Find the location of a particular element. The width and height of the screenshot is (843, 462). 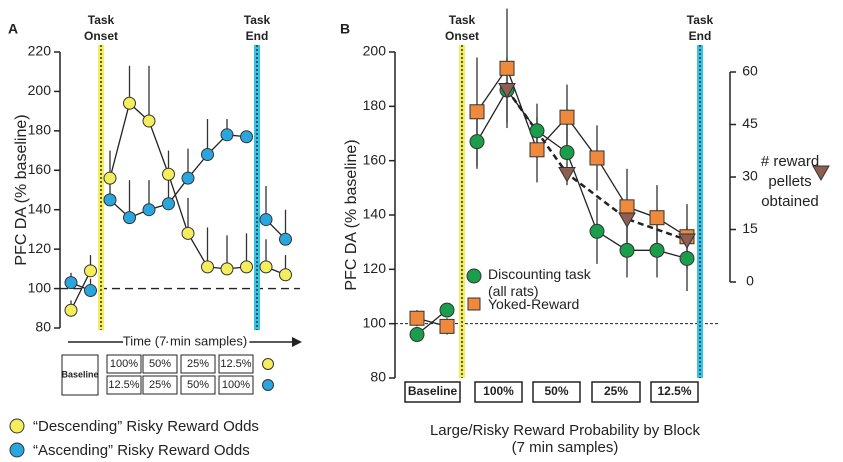

y2-tick-label: 60 is located at coordinates (750, 71).